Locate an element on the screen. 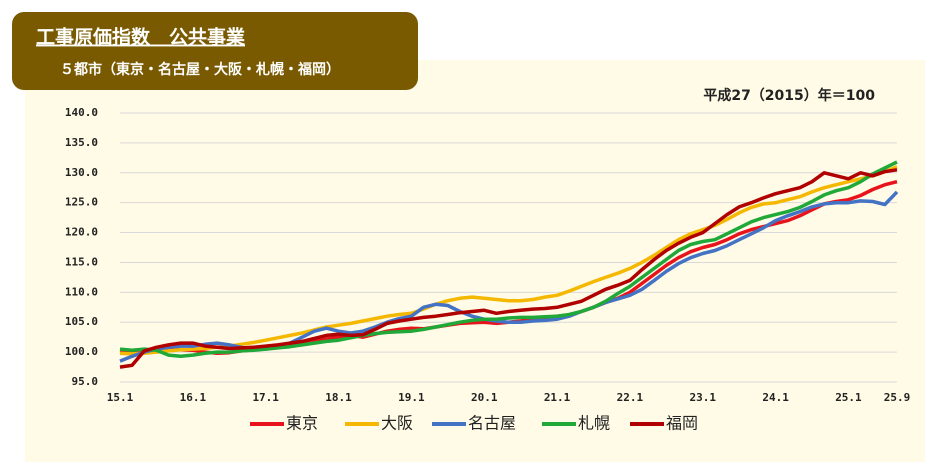 Image resolution: width=928 pixels, height=463 pixels. y-tick-label: 110.0 is located at coordinates (81, 291).